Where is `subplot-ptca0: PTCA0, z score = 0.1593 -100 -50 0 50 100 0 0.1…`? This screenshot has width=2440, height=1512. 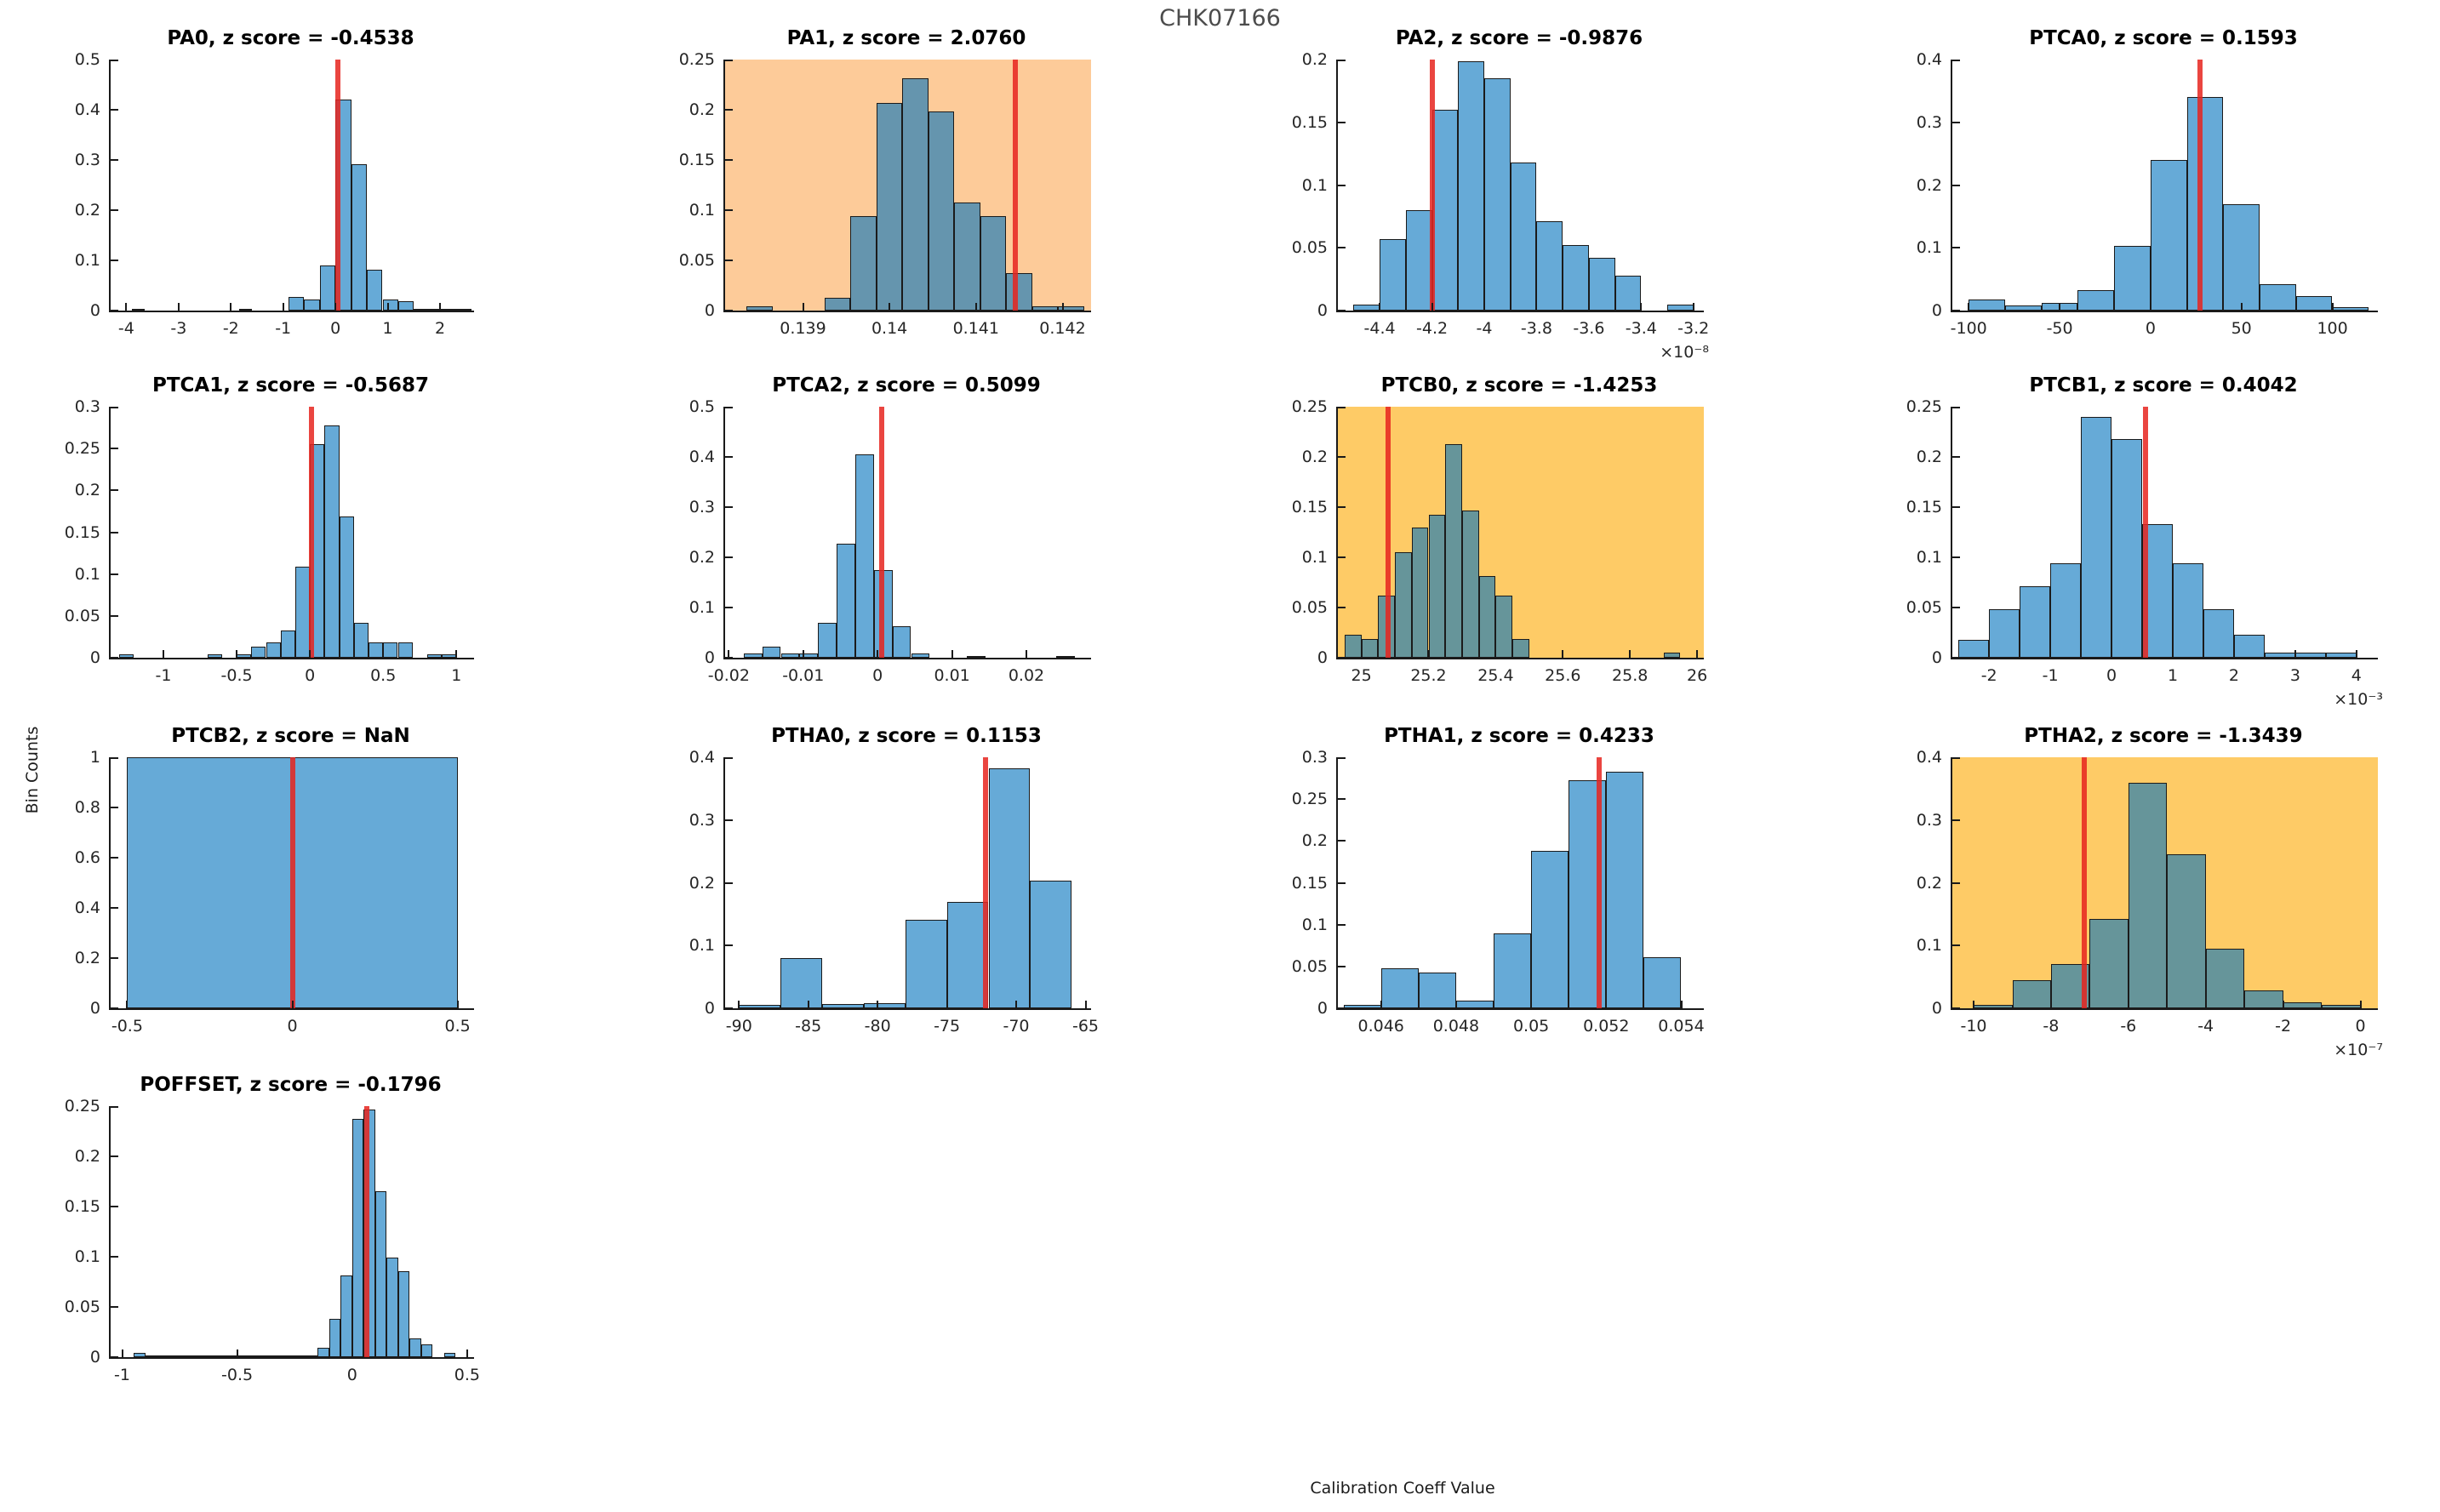 subplot-ptca0: PTCA0, z score = 0.1593 -100 -50 0 50 100 0 0.1… is located at coordinates (2147, 182).